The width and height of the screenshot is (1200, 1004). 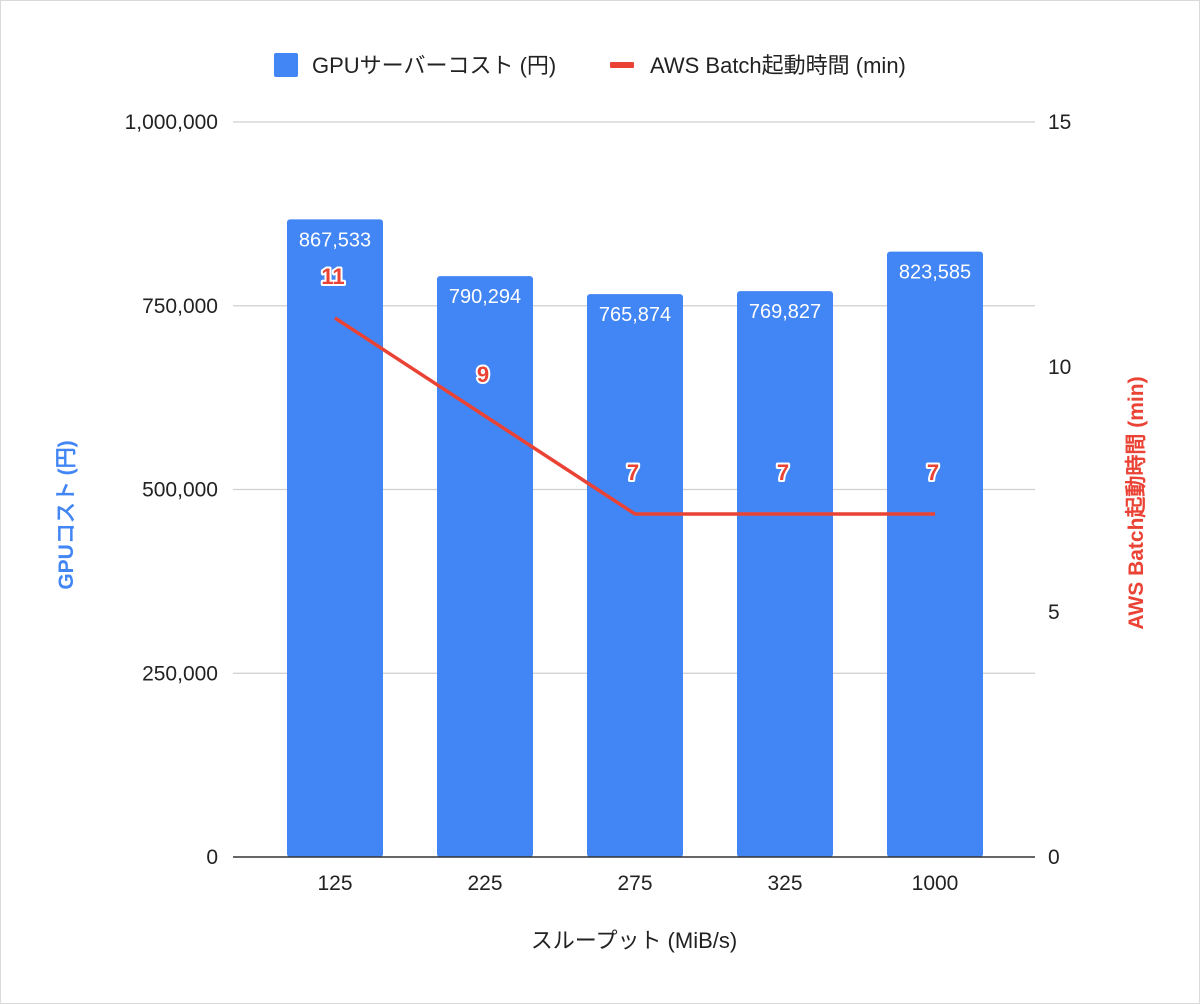 I want to click on left-axis-title: GPUコスト (円), so click(x=66, y=514).